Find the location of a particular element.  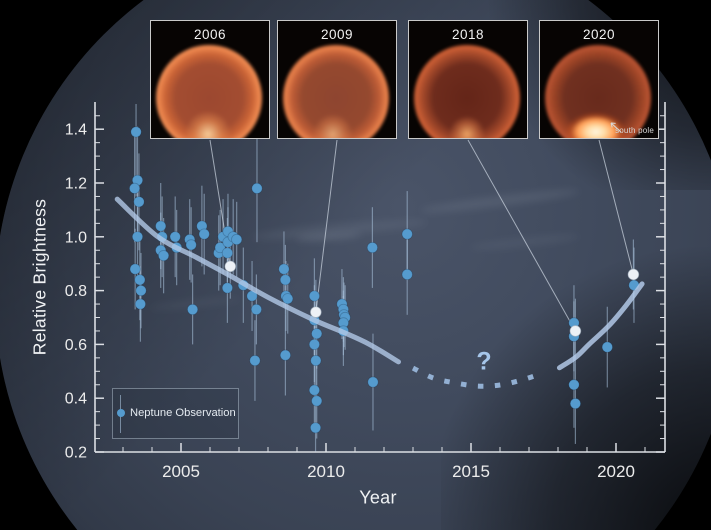

trend-line-dashed-projection is located at coordinates (478, 377).